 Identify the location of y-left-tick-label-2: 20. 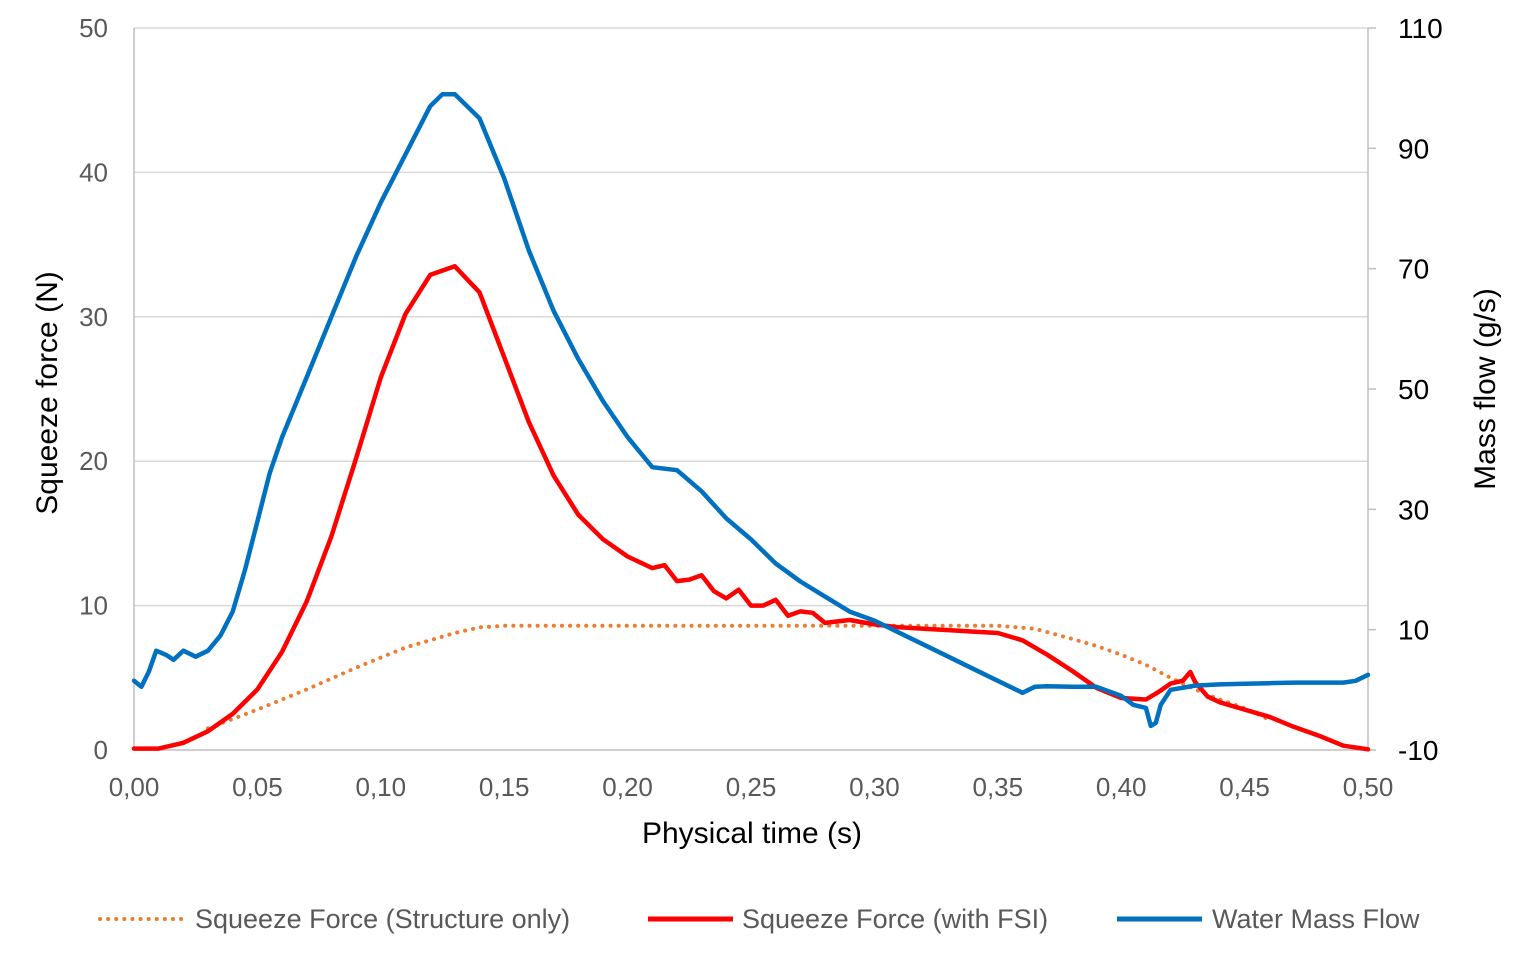
(93, 461).